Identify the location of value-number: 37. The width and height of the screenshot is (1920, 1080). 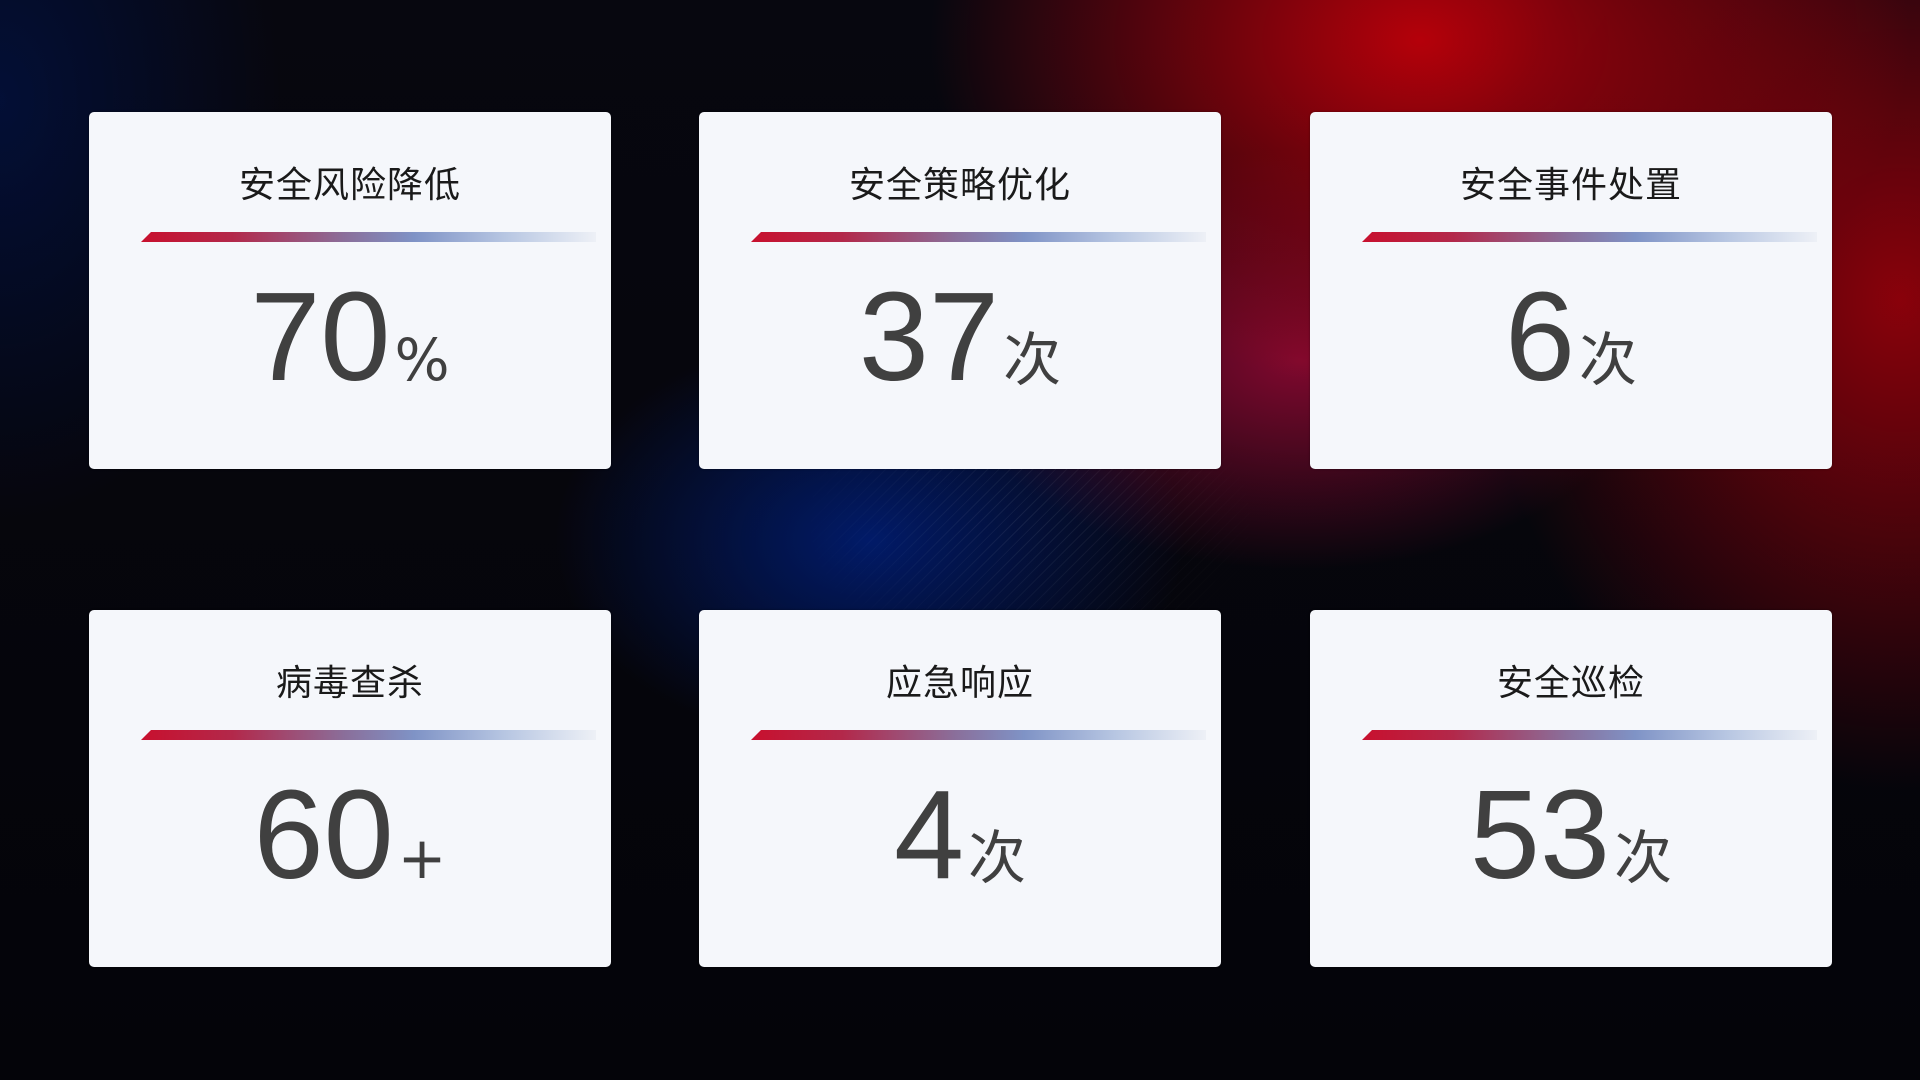
(929, 336).